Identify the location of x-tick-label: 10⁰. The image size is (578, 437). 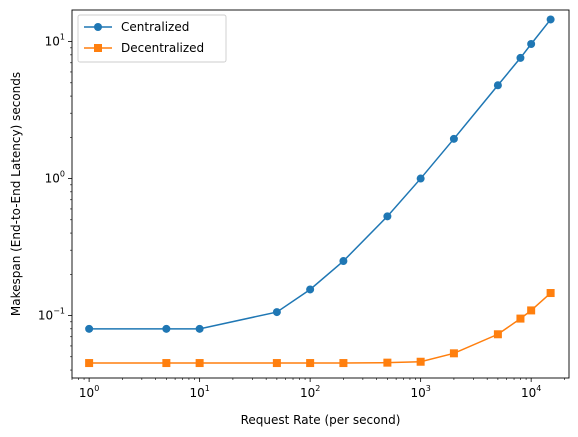
(89, 392).